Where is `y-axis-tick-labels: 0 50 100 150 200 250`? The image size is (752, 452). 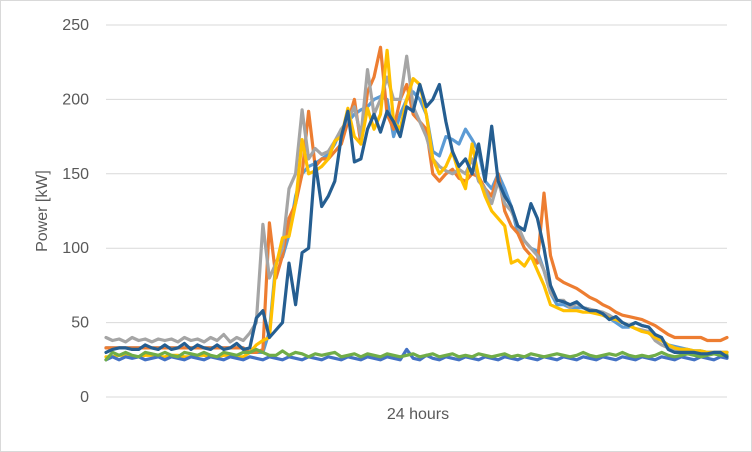
y-axis-tick-labels: 0 50 100 150 200 250 is located at coordinates (75, 211).